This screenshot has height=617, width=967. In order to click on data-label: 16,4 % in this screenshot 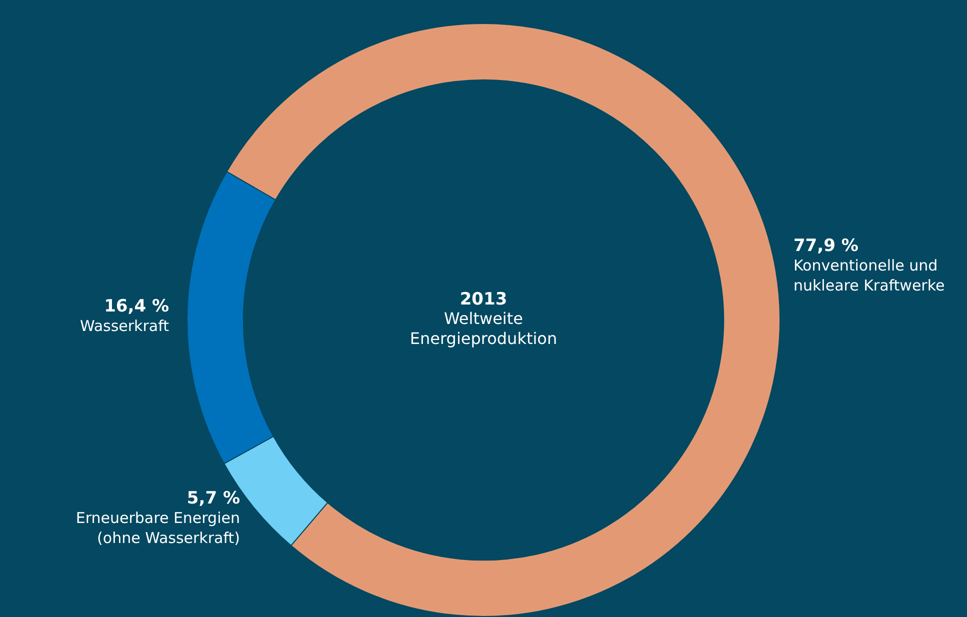, I will do `click(137, 306)`.